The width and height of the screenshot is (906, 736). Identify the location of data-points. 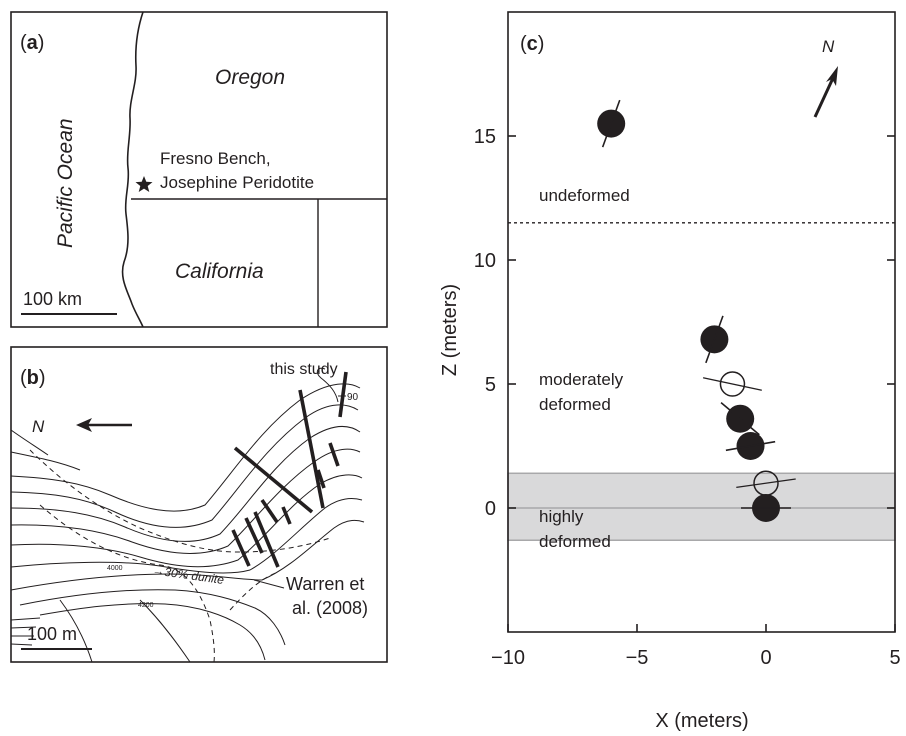
(696, 310).